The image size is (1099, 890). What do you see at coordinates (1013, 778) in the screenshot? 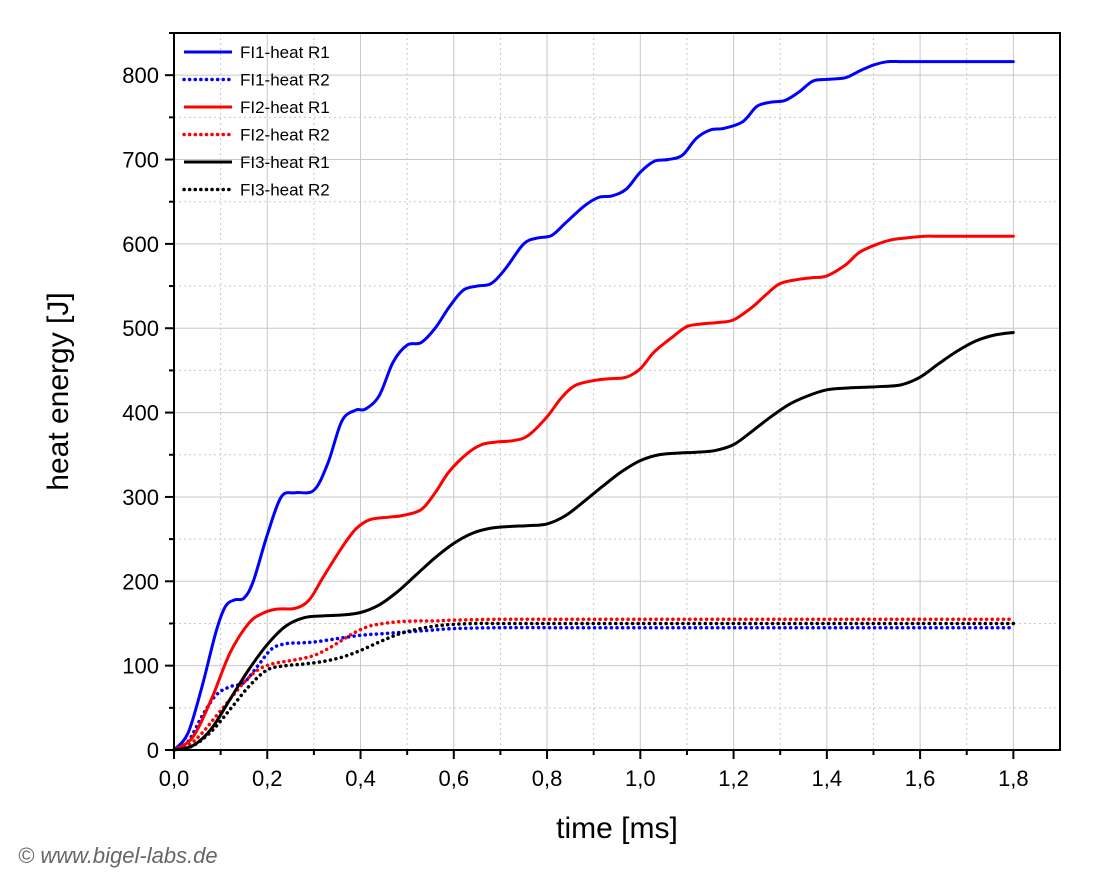
I see `x-tick-label: 1,8` at bounding box center [1013, 778].